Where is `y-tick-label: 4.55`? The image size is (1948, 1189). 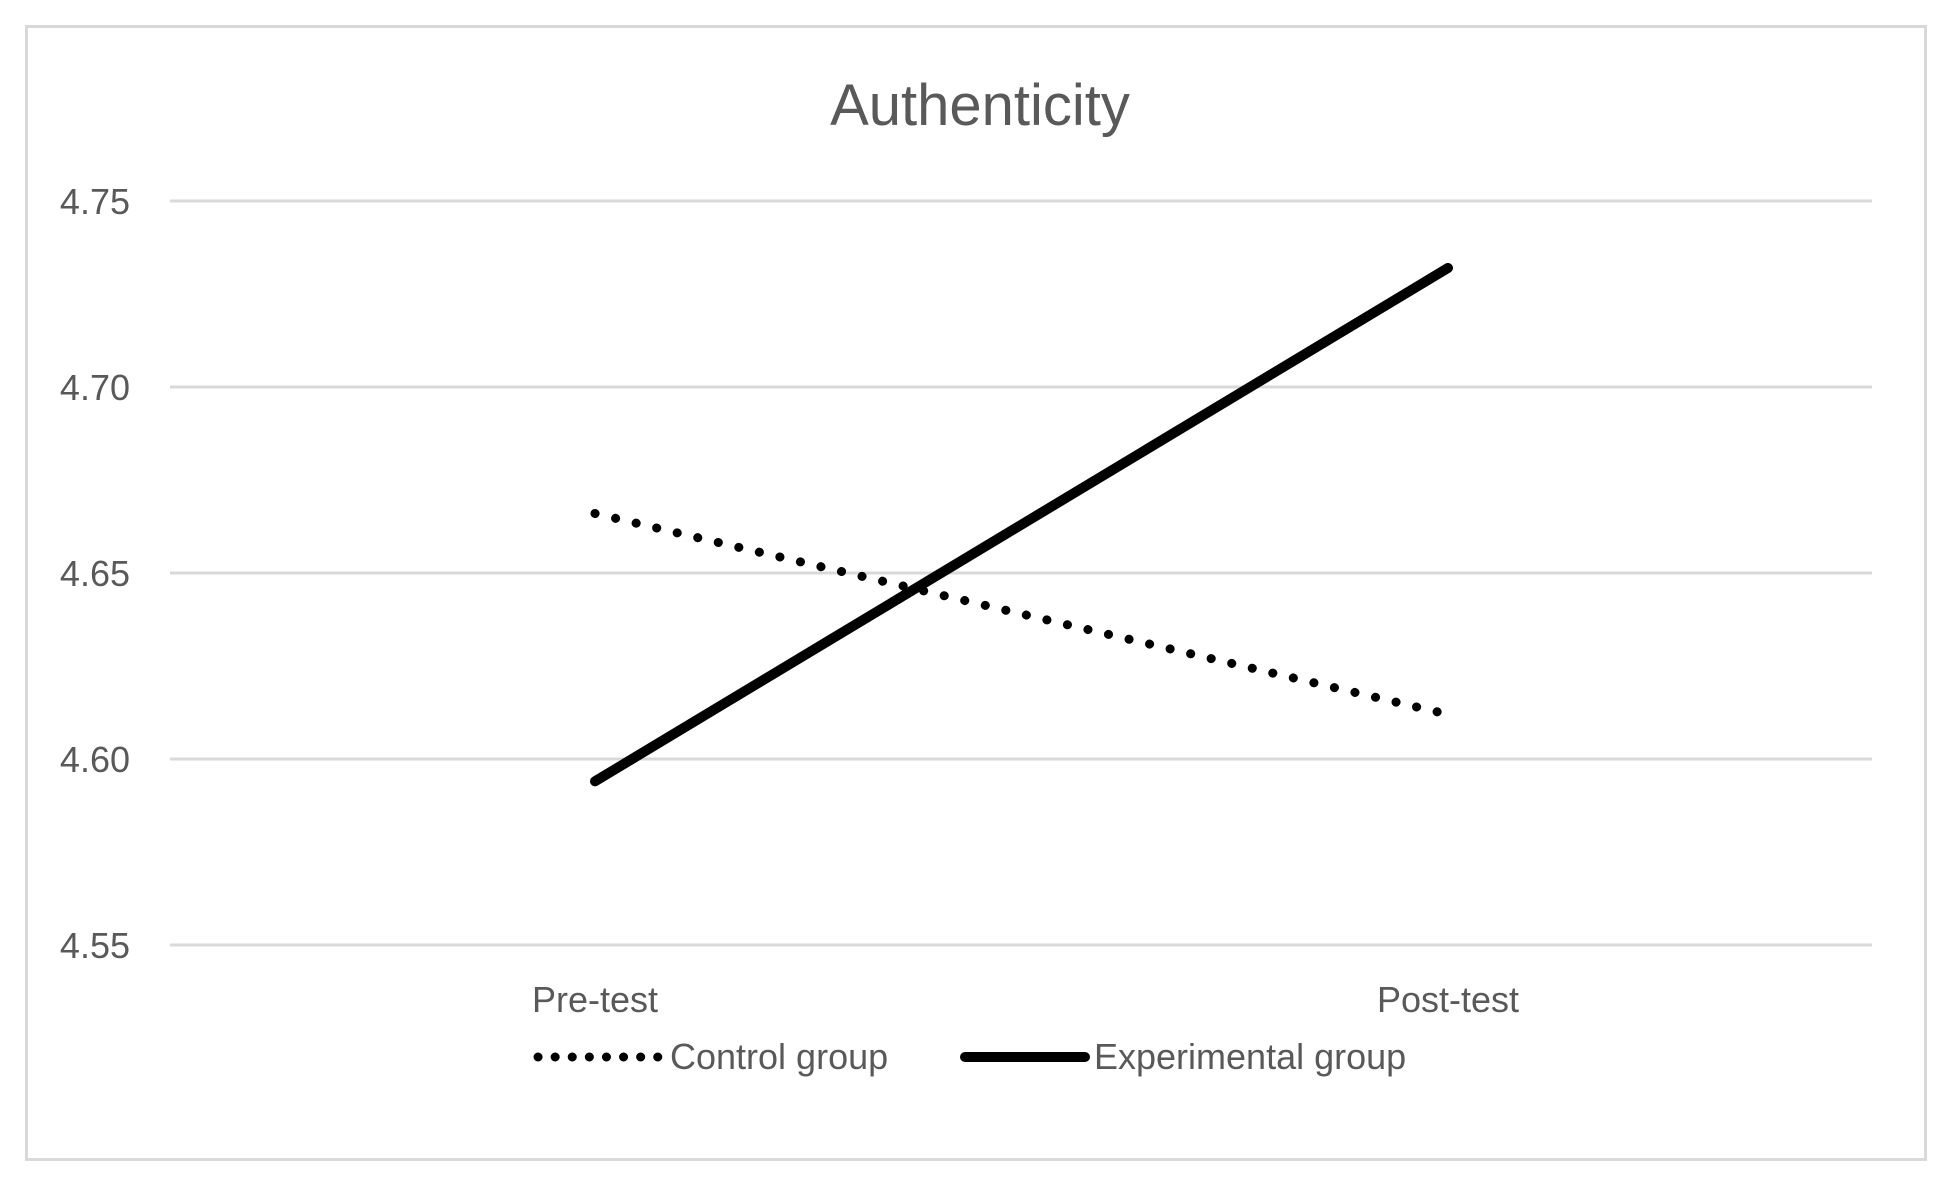 y-tick-label: 4.55 is located at coordinates (95, 945).